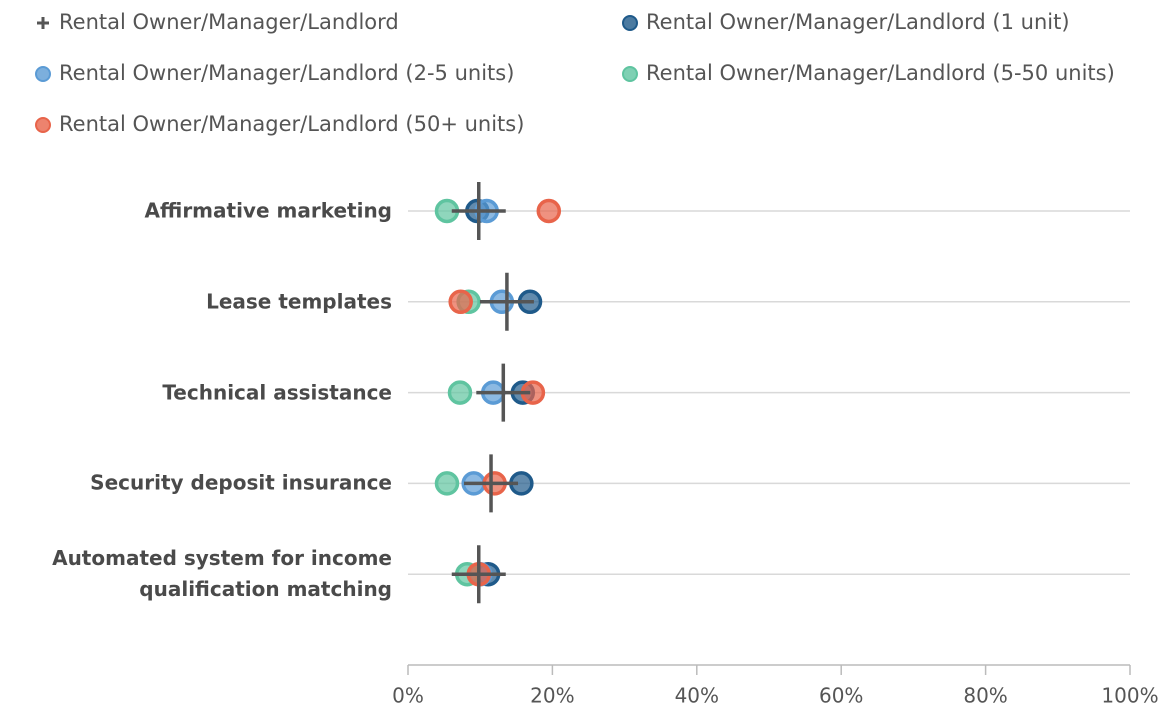 Image resolution: width=1167 pixels, height=708 pixels. Describe the element at coordinates (985, 696) in the screenshot. I see `x-tick-label: 80%` at that location.